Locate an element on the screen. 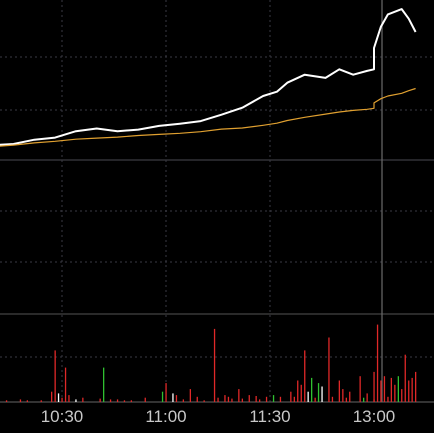 The width and height of the screenshot is (434, 433). x-tick-label: 11:30 is located at coordinates (269, 416).